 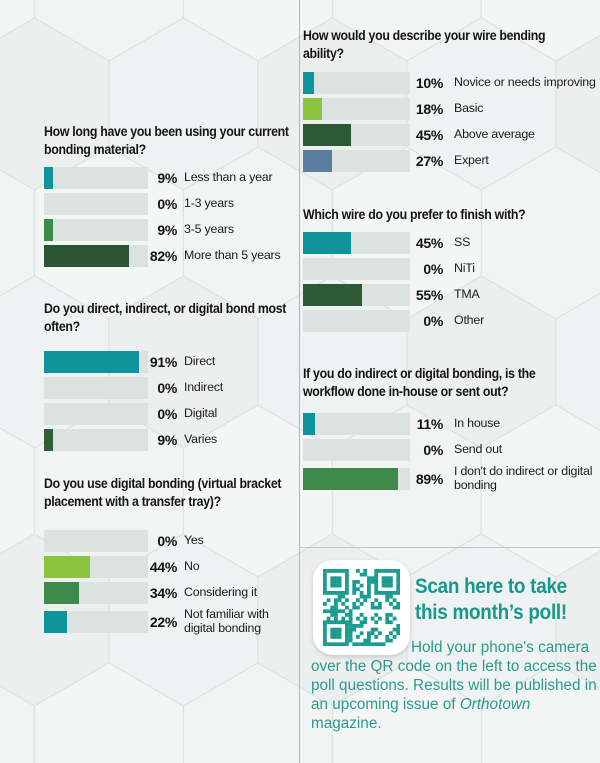 What do you see at coordinates (361, 607) in the screenshot?
I see `qr-code-icon` at bounding box center [361, 607].